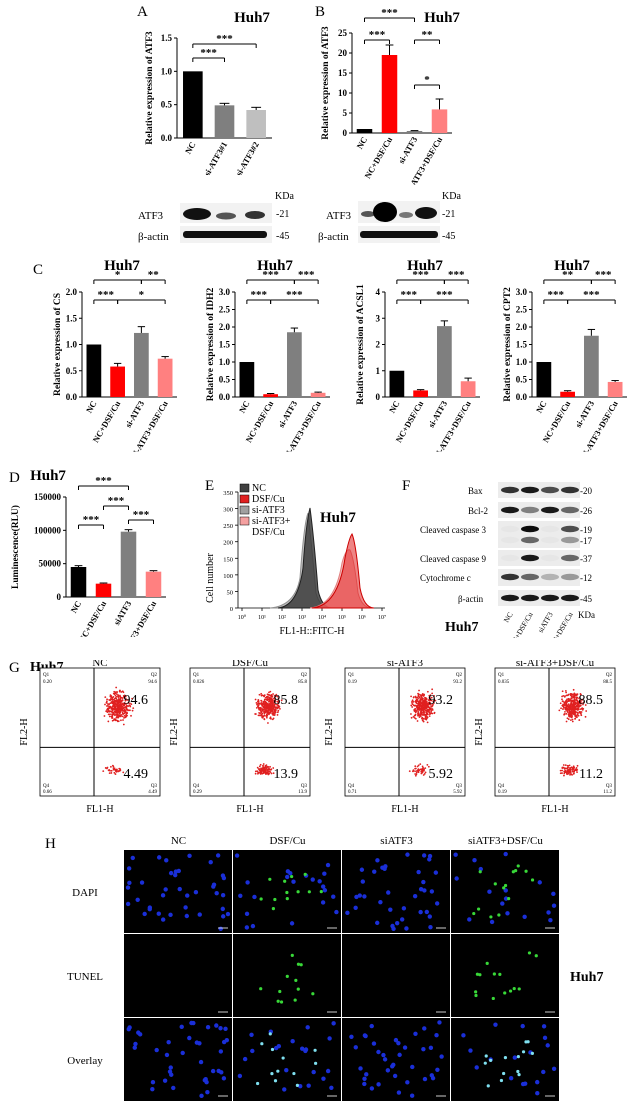 The height and width of the screenshot is (1110, 633). What do you see at coordinates (228, 559) in the screenshot?
I see `e-ytick-3: 150` at bounding box center [228, 559].